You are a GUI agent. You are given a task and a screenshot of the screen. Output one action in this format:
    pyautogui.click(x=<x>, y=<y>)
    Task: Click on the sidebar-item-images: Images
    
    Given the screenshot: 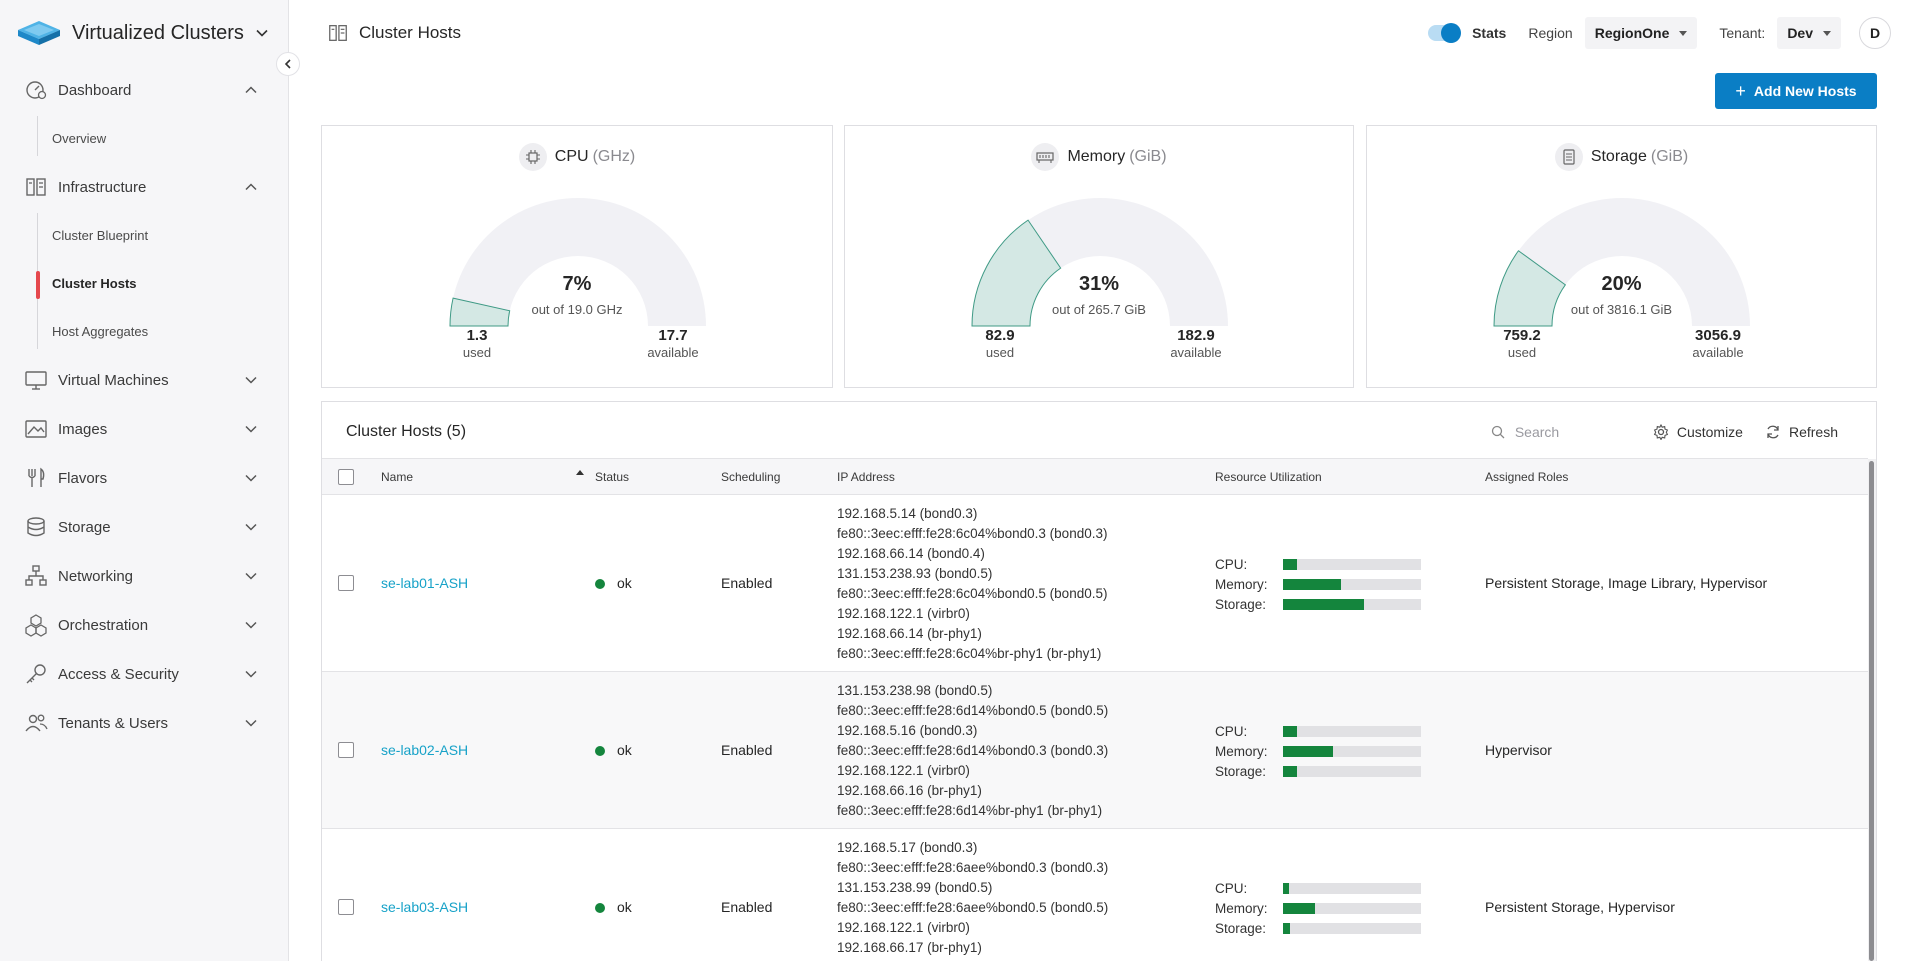 What is the action you would take?
    pyautogui.click(x=144, y=429)
    